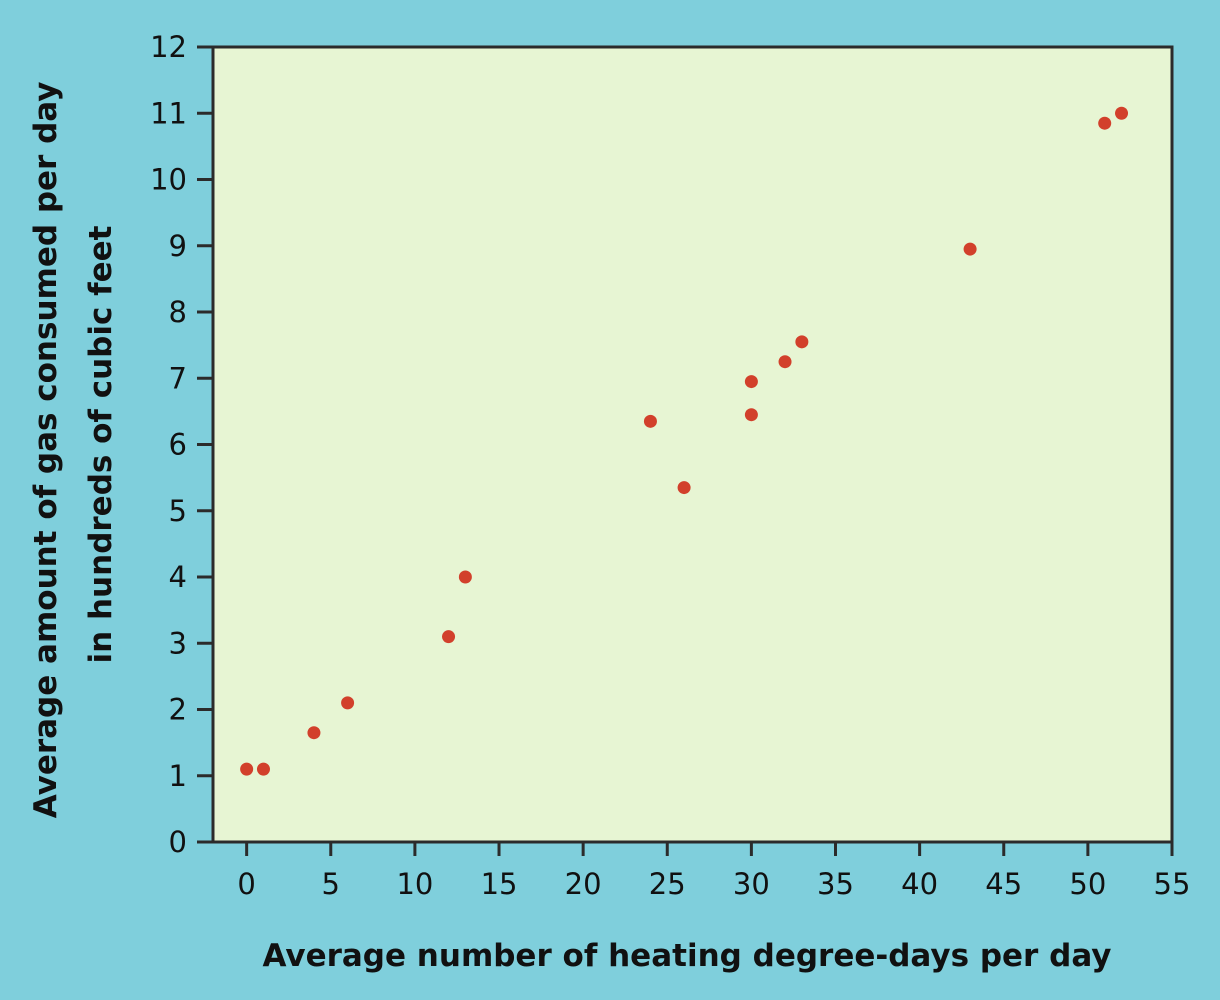  Describe the element at coordinates (168, 47) in the screenshot. I see `y-tick-label: 12` at that location.